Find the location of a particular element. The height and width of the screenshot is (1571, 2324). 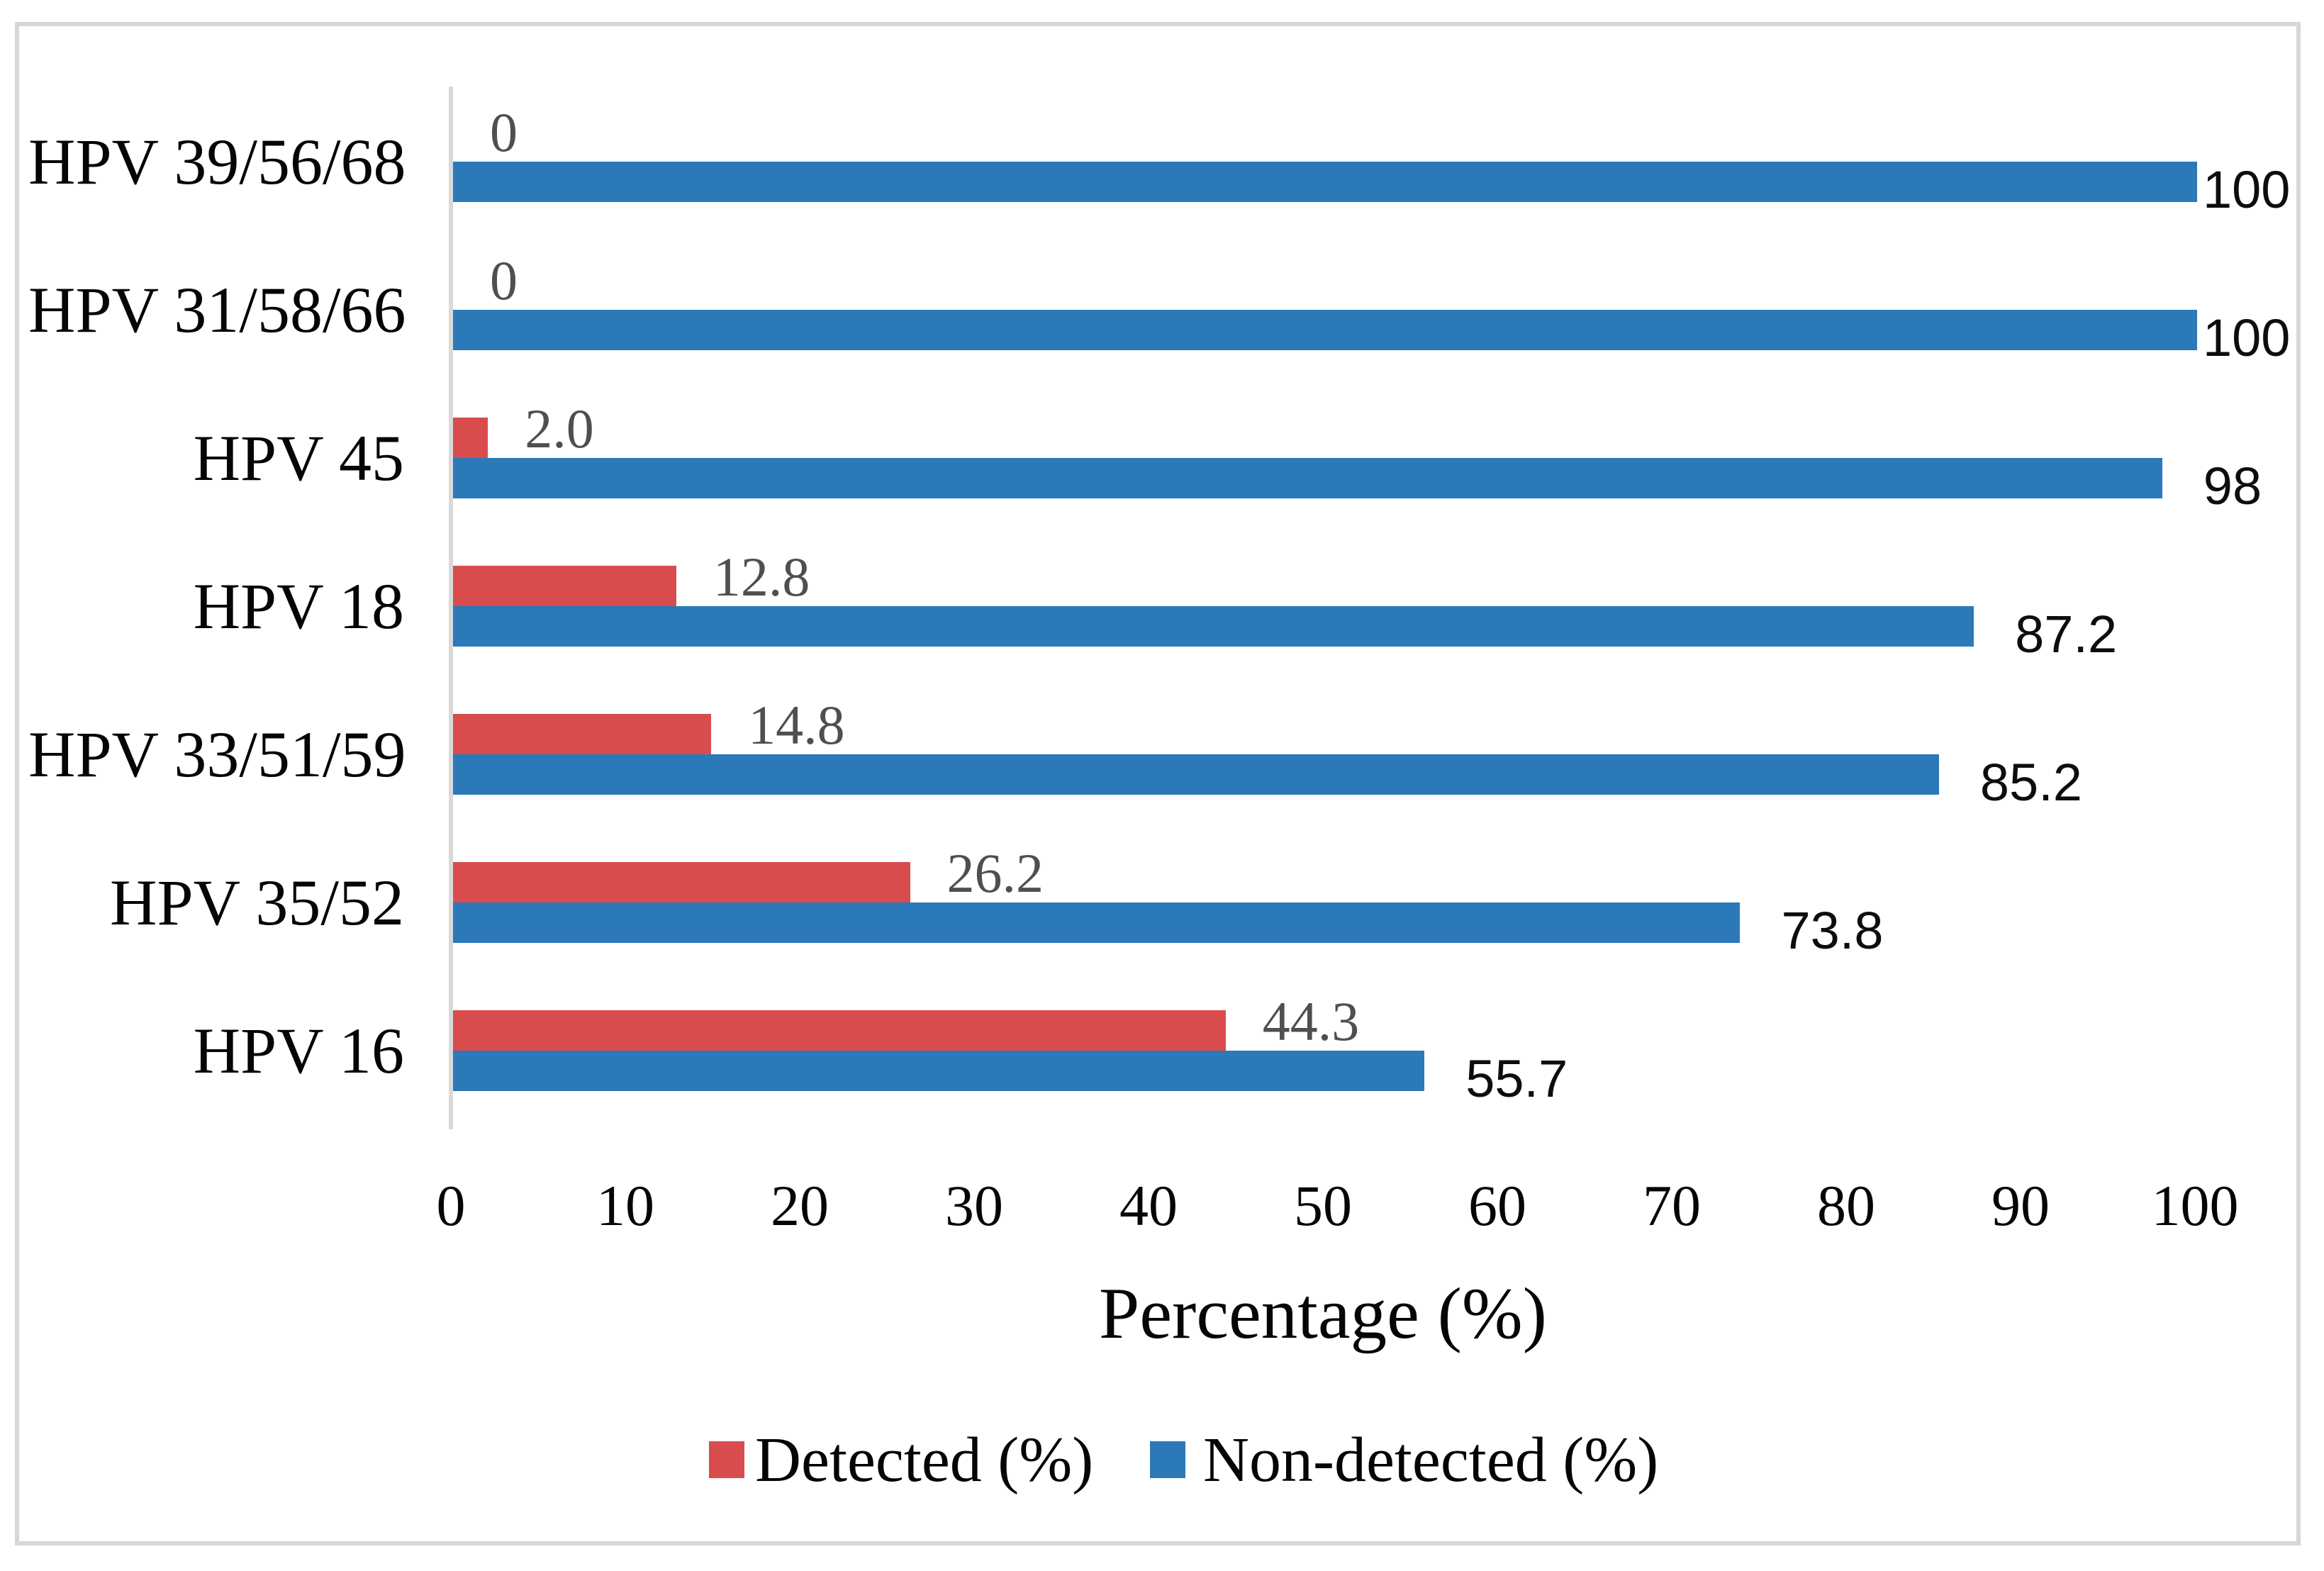

legend-swatch-detected is located at coordinates (727, 1459).